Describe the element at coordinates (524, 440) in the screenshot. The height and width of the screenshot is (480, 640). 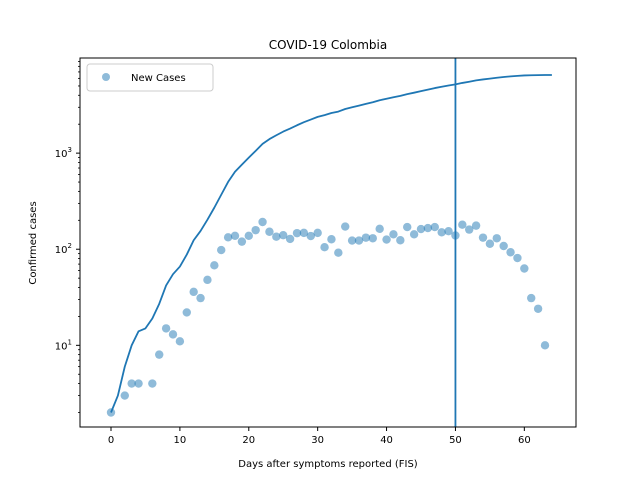
I see `x-tick-label: 60` at that location.